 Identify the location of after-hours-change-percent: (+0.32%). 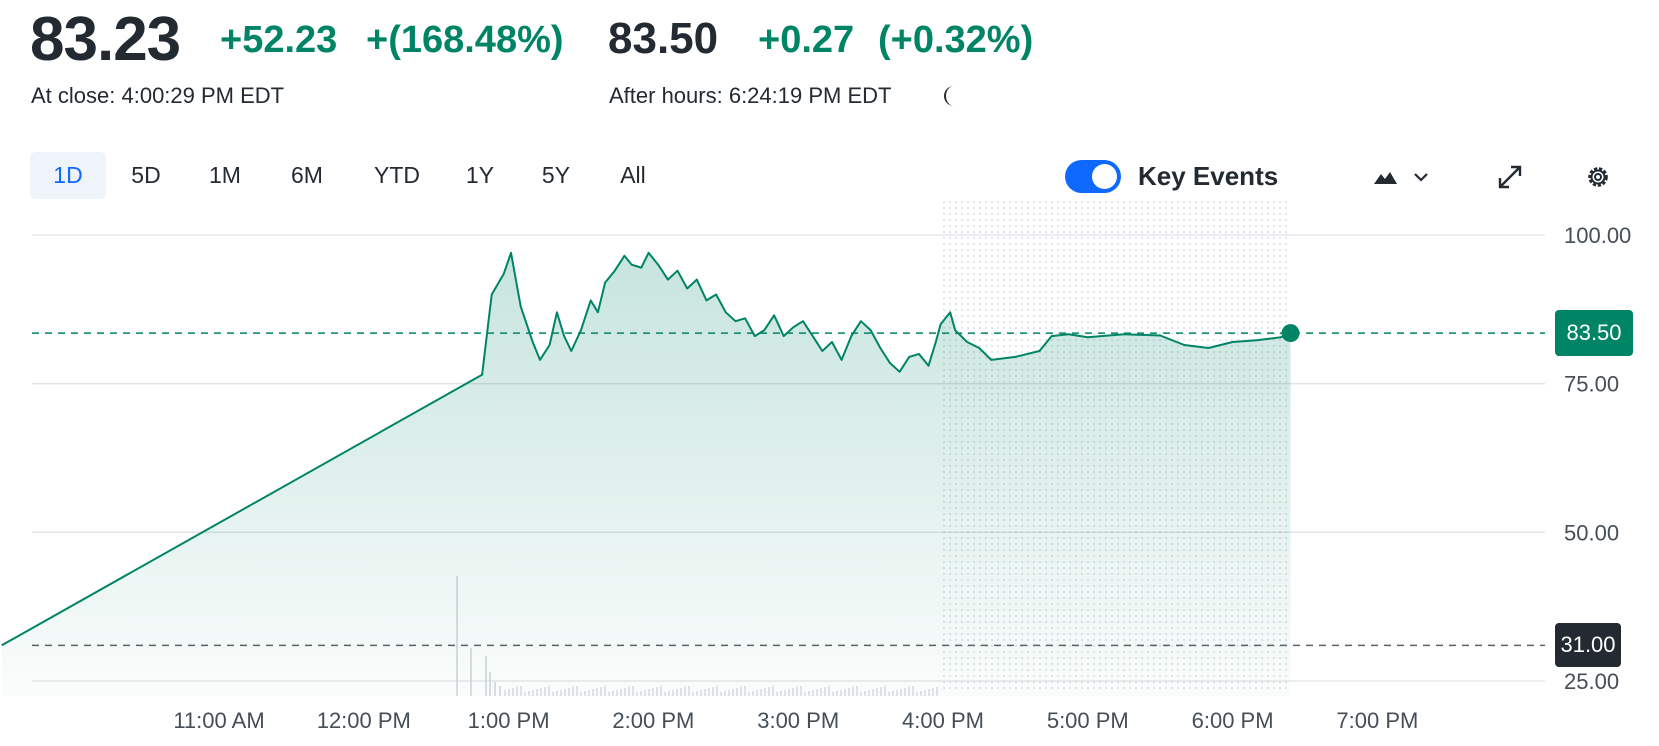
(956, 40).